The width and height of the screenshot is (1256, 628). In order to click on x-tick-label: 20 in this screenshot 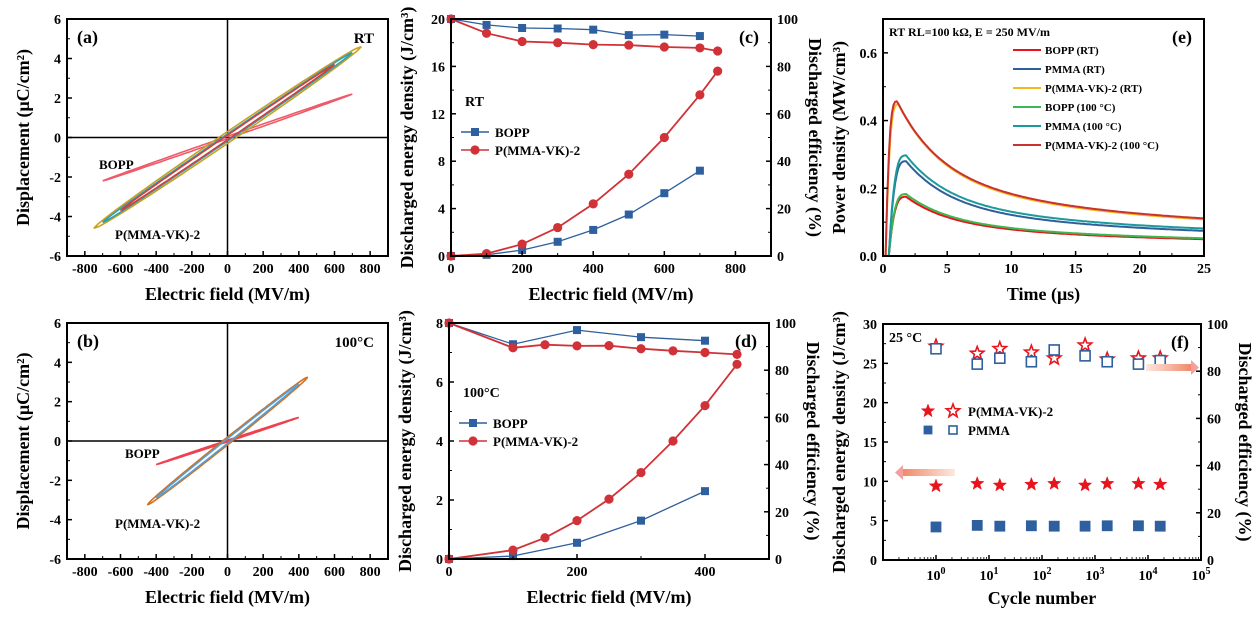, I will do `click(1140, 269)`.